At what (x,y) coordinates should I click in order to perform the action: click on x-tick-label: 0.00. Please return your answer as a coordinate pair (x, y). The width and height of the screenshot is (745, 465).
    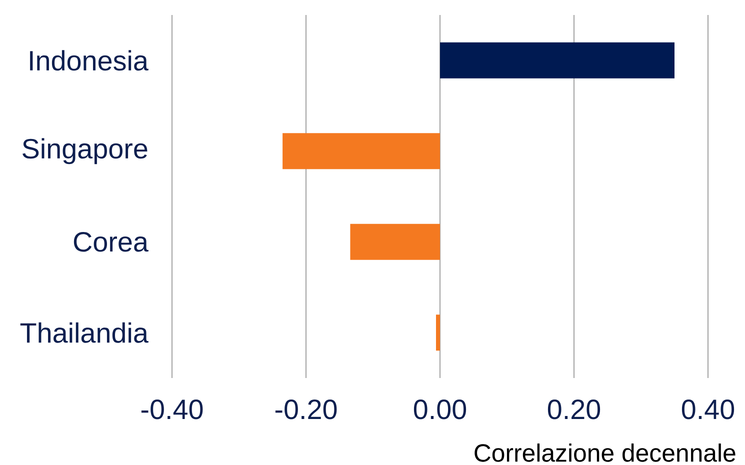
    Looking at the image, I should click on (440, 409).